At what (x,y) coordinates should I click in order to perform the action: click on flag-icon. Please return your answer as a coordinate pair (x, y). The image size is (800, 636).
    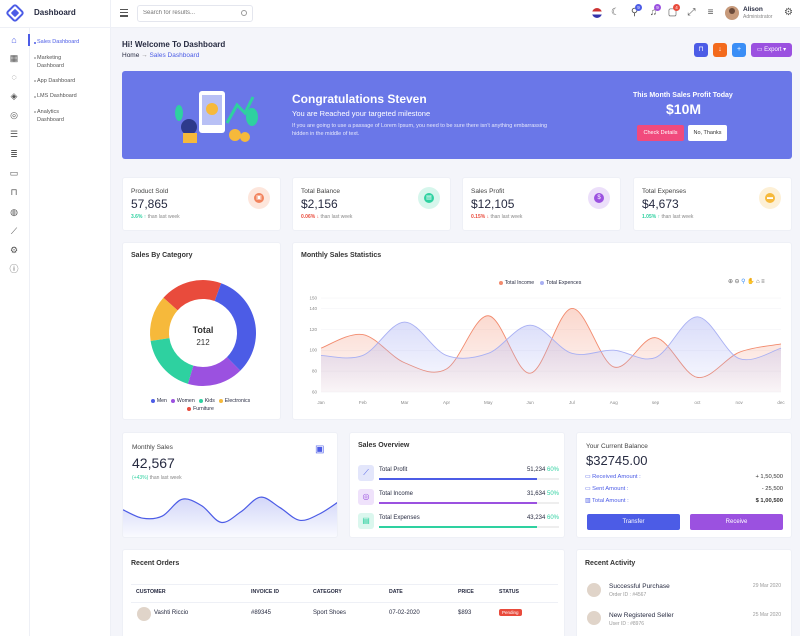
    Looking at the image, I should click on (597, 12).